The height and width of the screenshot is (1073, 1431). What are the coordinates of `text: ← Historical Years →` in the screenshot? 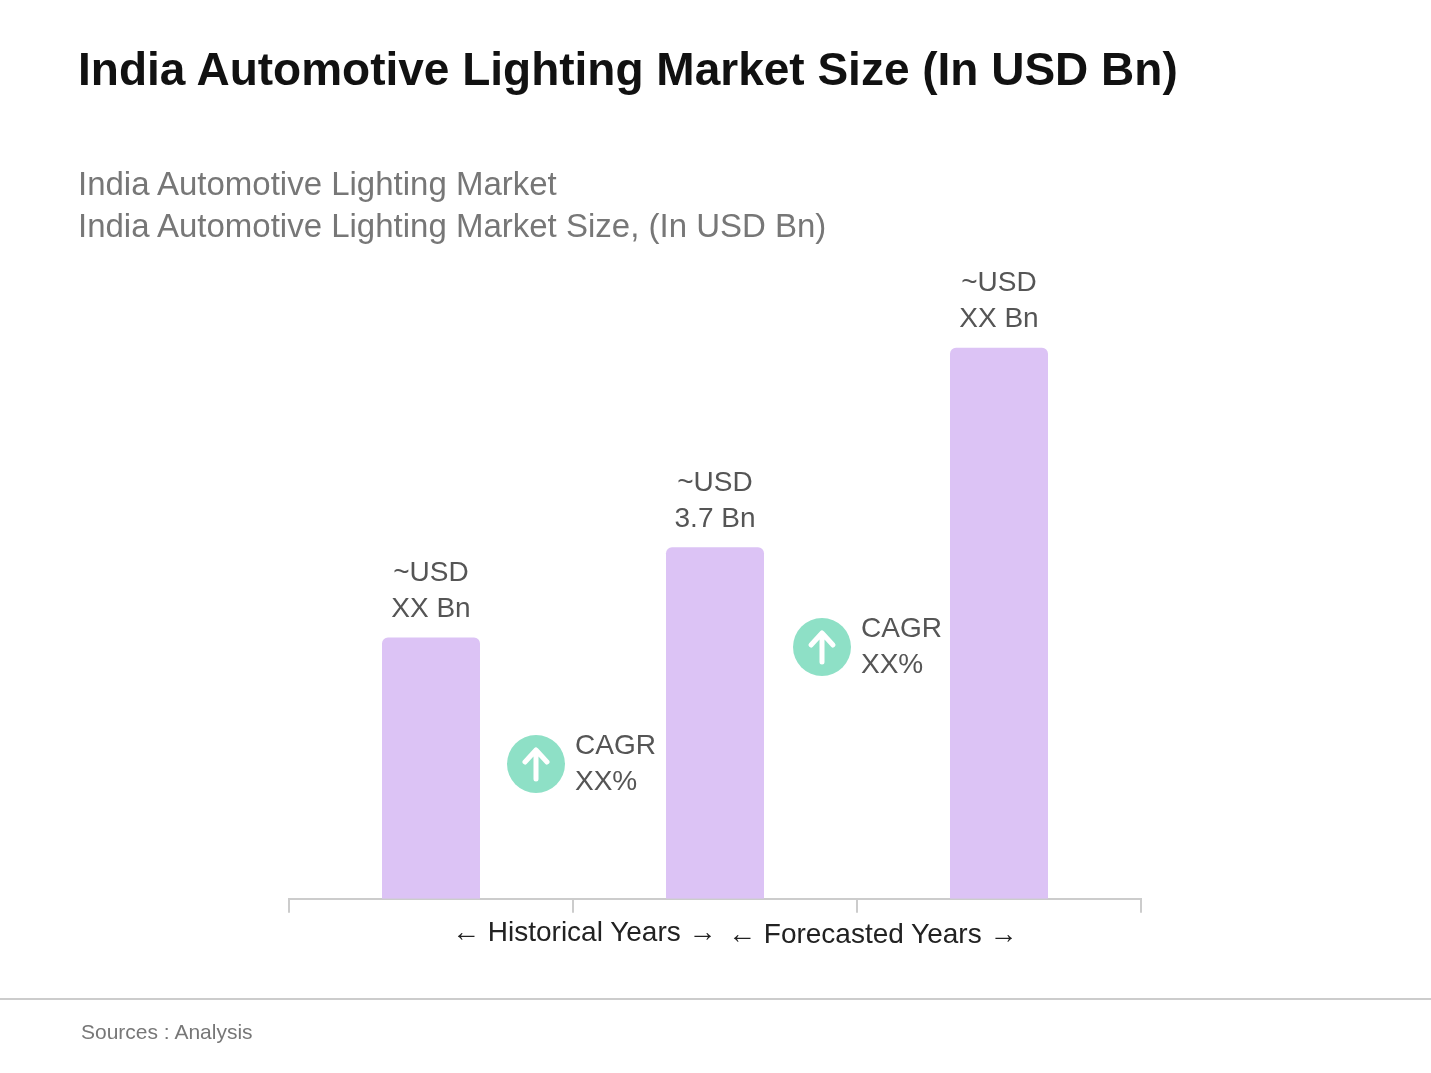 It's located at (584, 932).